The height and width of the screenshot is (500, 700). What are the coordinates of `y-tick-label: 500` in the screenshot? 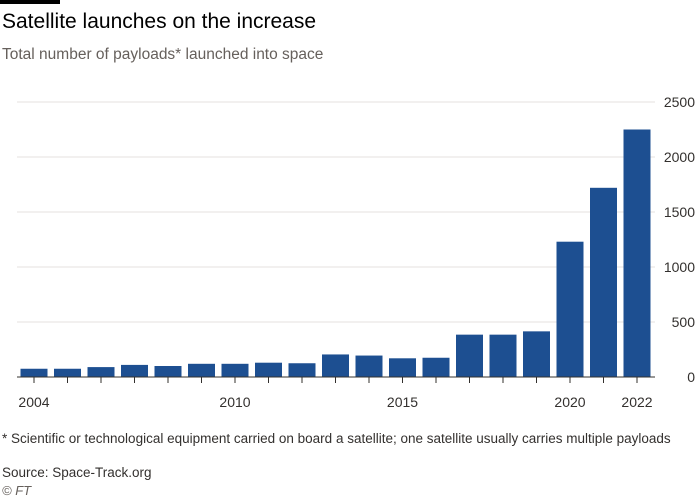 It's located at (684, 322).